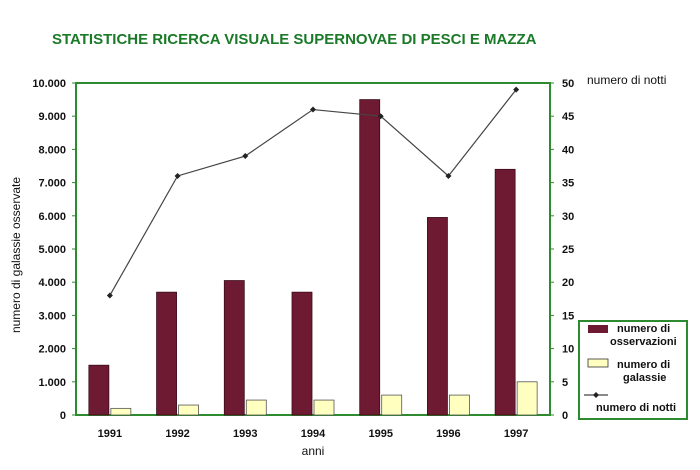 This screenshot has width=700, height=470. Describe the element at coordinates (636, 408) in the screenshot. I see `legend-label-notti: numero di notti` at that location.